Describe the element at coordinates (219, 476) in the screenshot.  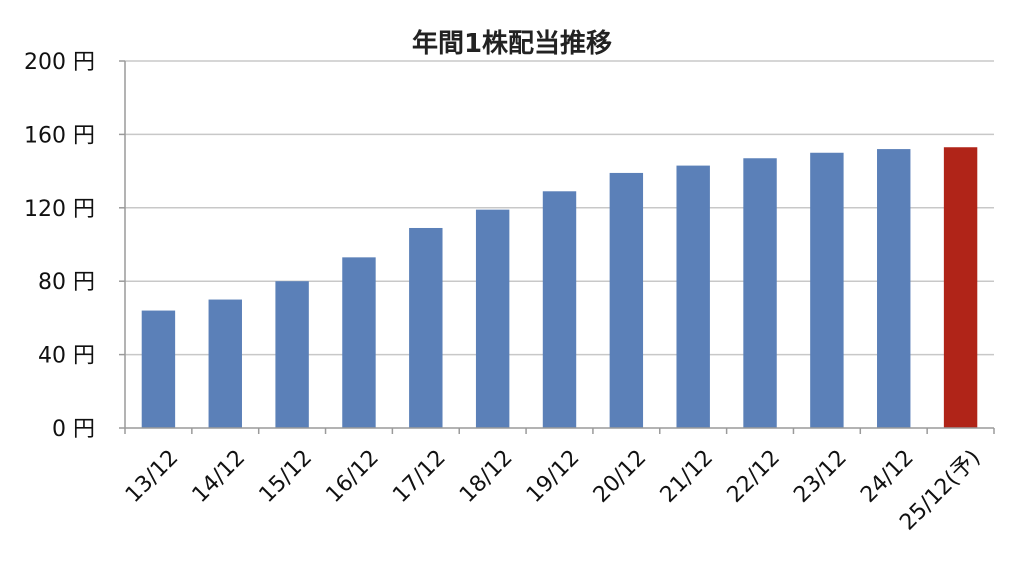
I see `x-tick-label: 14/12` at that location.